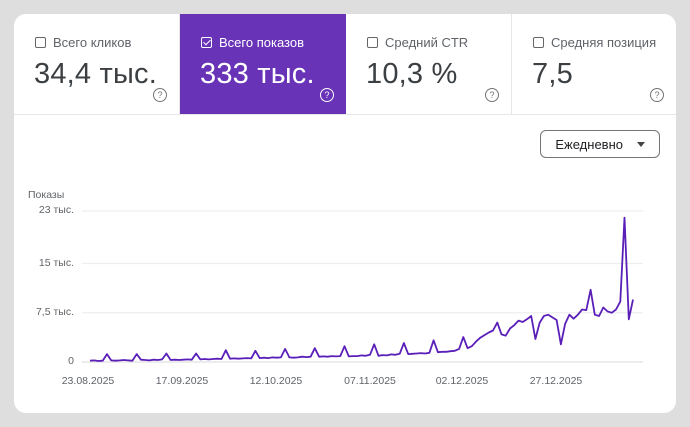 This screenshot has height=427, width=690. I want to click on metric-tile-ctr: Средний CTR 10,3 % ?, so click(429, 64).